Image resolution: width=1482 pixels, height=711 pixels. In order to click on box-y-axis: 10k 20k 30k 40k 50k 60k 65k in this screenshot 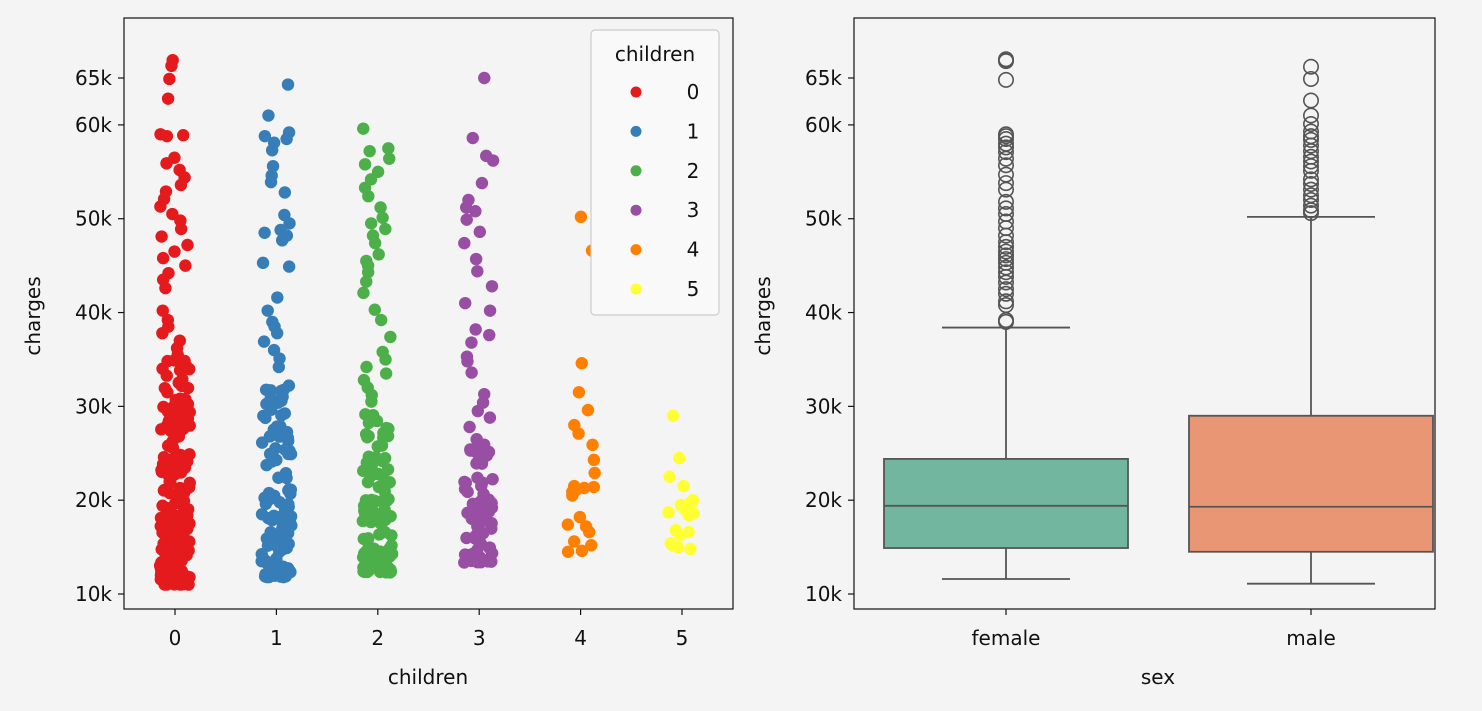, I will do `click(829, 336)`.